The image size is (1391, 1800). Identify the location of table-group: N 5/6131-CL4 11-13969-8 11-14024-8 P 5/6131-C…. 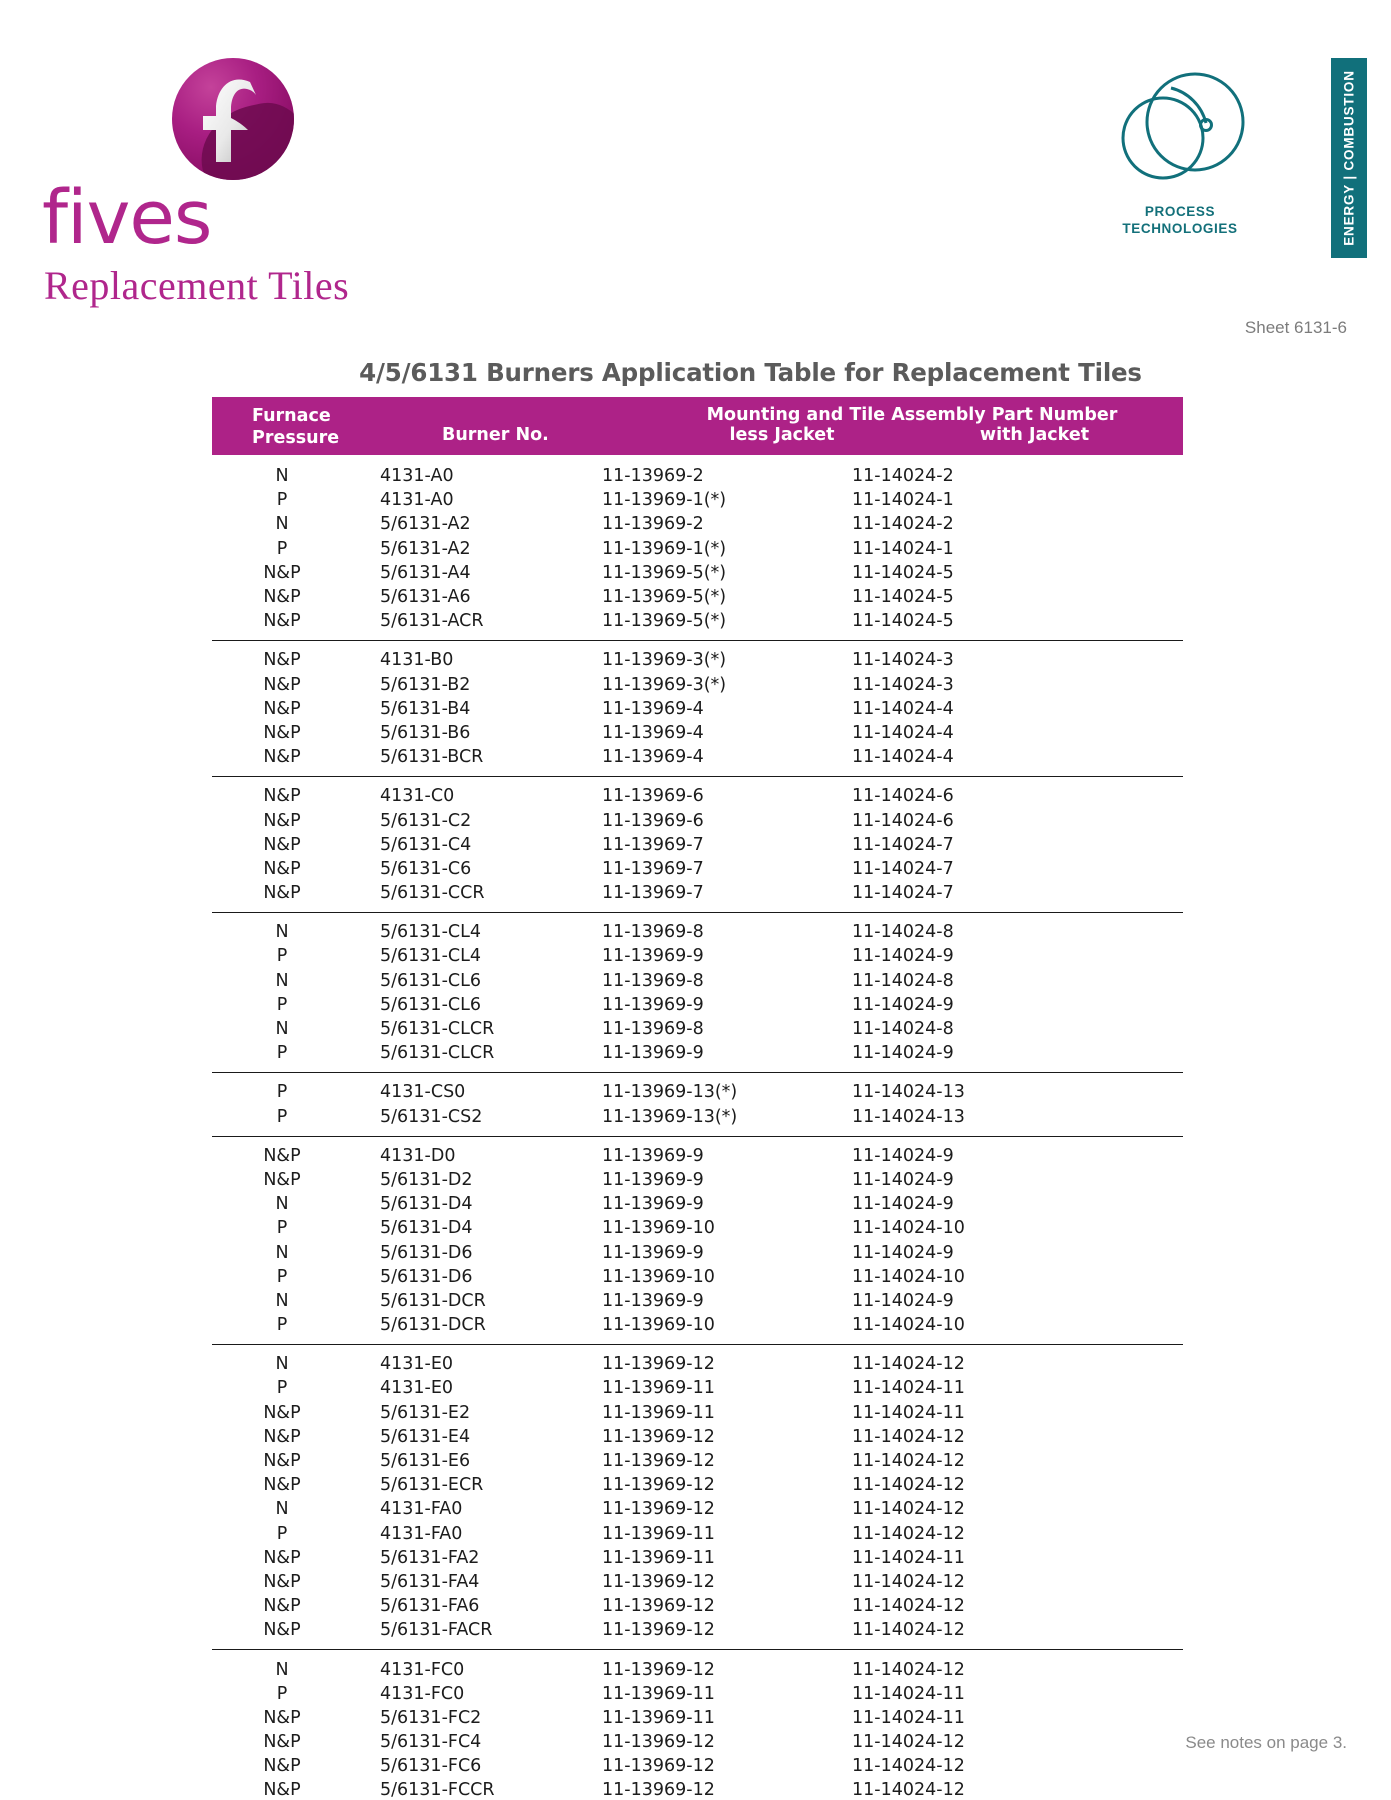
(697, 992).